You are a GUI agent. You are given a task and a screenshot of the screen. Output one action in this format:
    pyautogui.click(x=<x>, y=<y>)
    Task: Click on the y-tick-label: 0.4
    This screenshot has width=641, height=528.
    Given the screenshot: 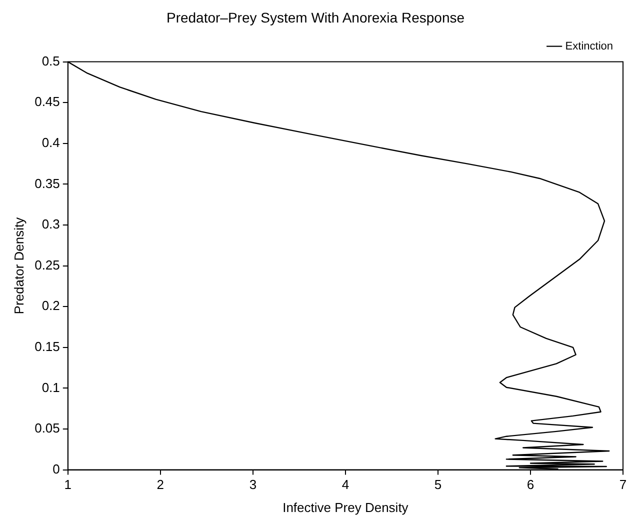 What is the action you would take?
    pyautogui.click(x=51, y=142)
    